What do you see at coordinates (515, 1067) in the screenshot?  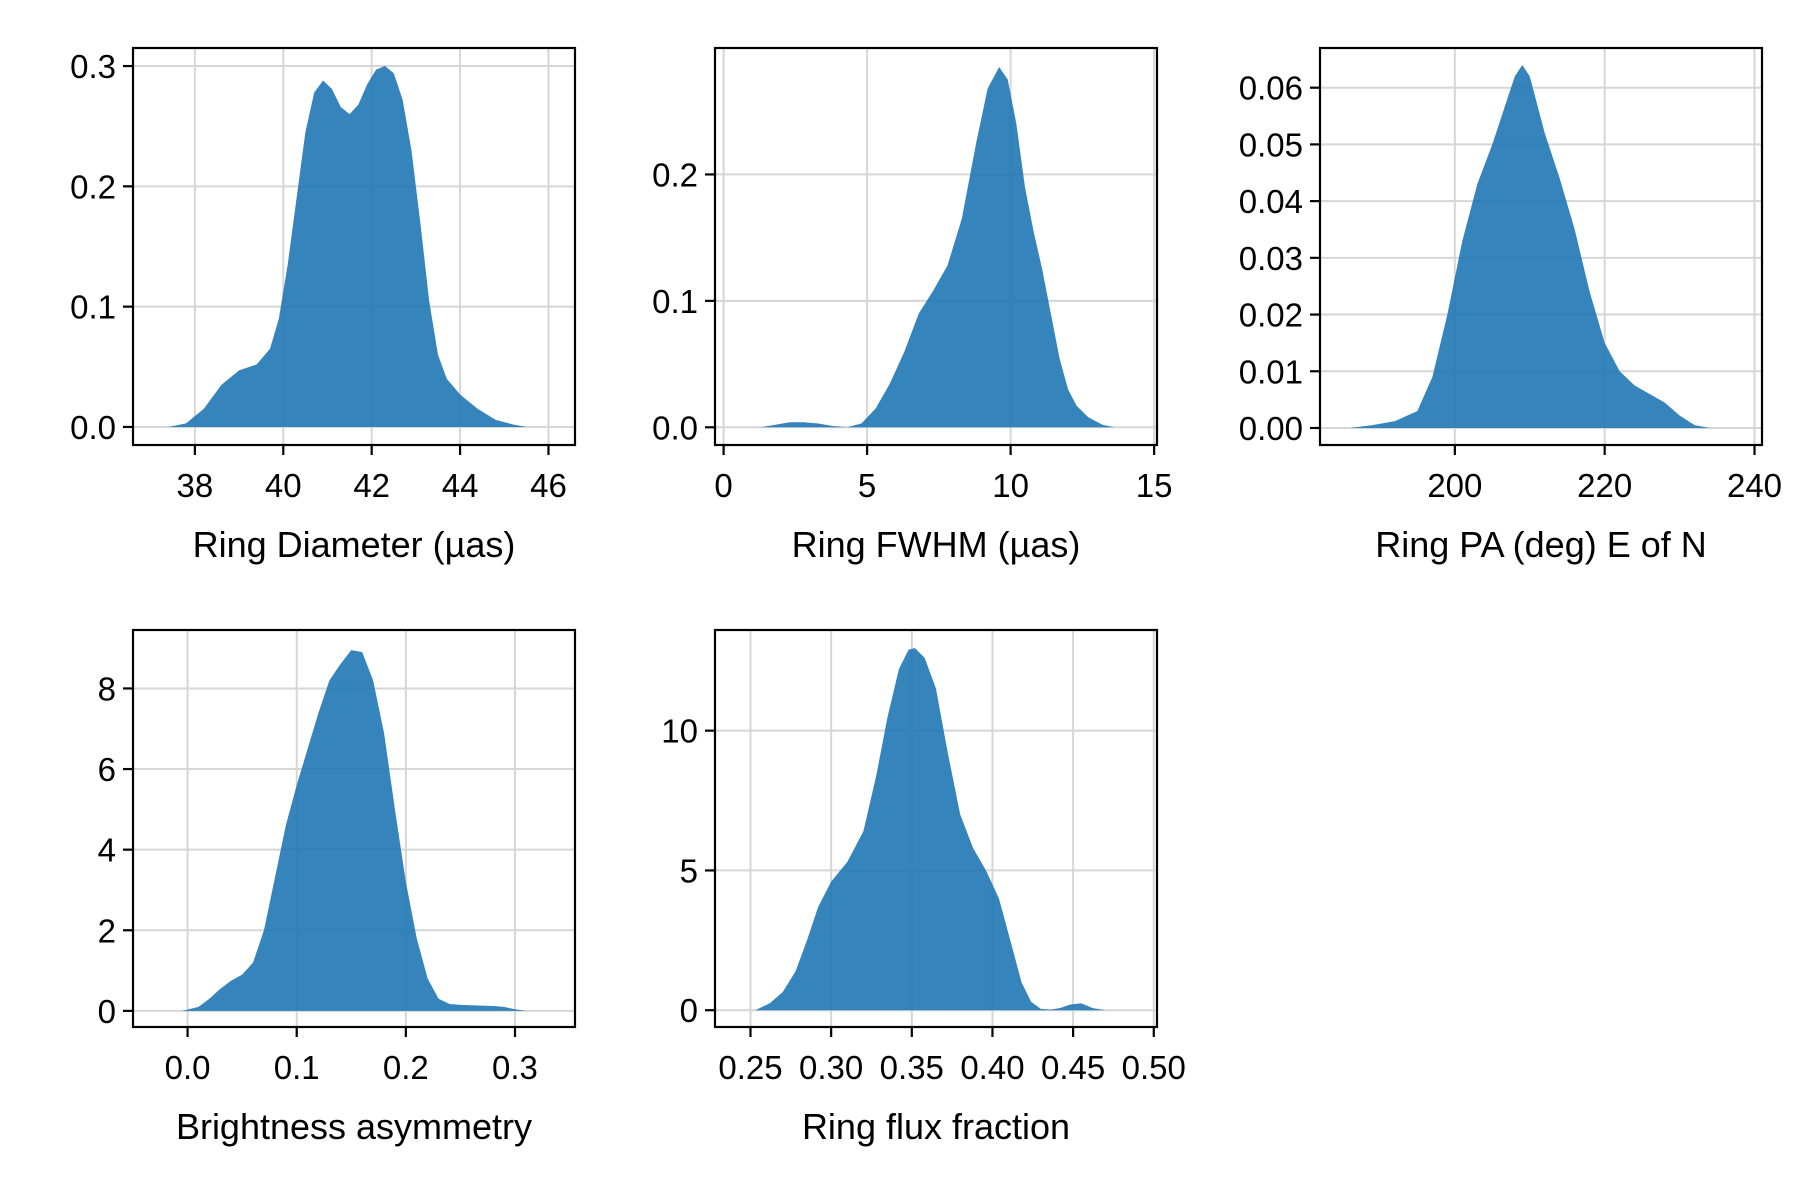 I see `x-tick-label: 0.3` at bounding box center [515, 1067].